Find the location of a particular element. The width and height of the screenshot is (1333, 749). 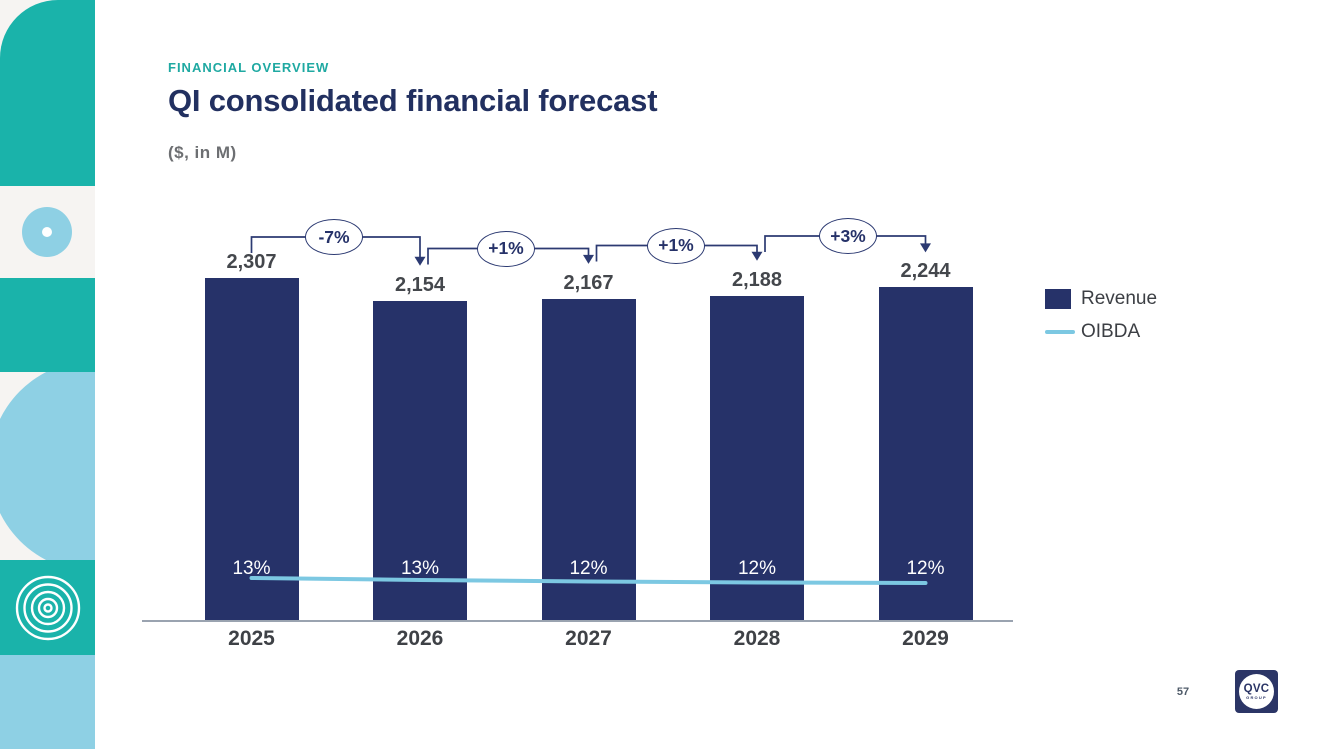

growth-badge: +3% is located at coordinates (848, 236).